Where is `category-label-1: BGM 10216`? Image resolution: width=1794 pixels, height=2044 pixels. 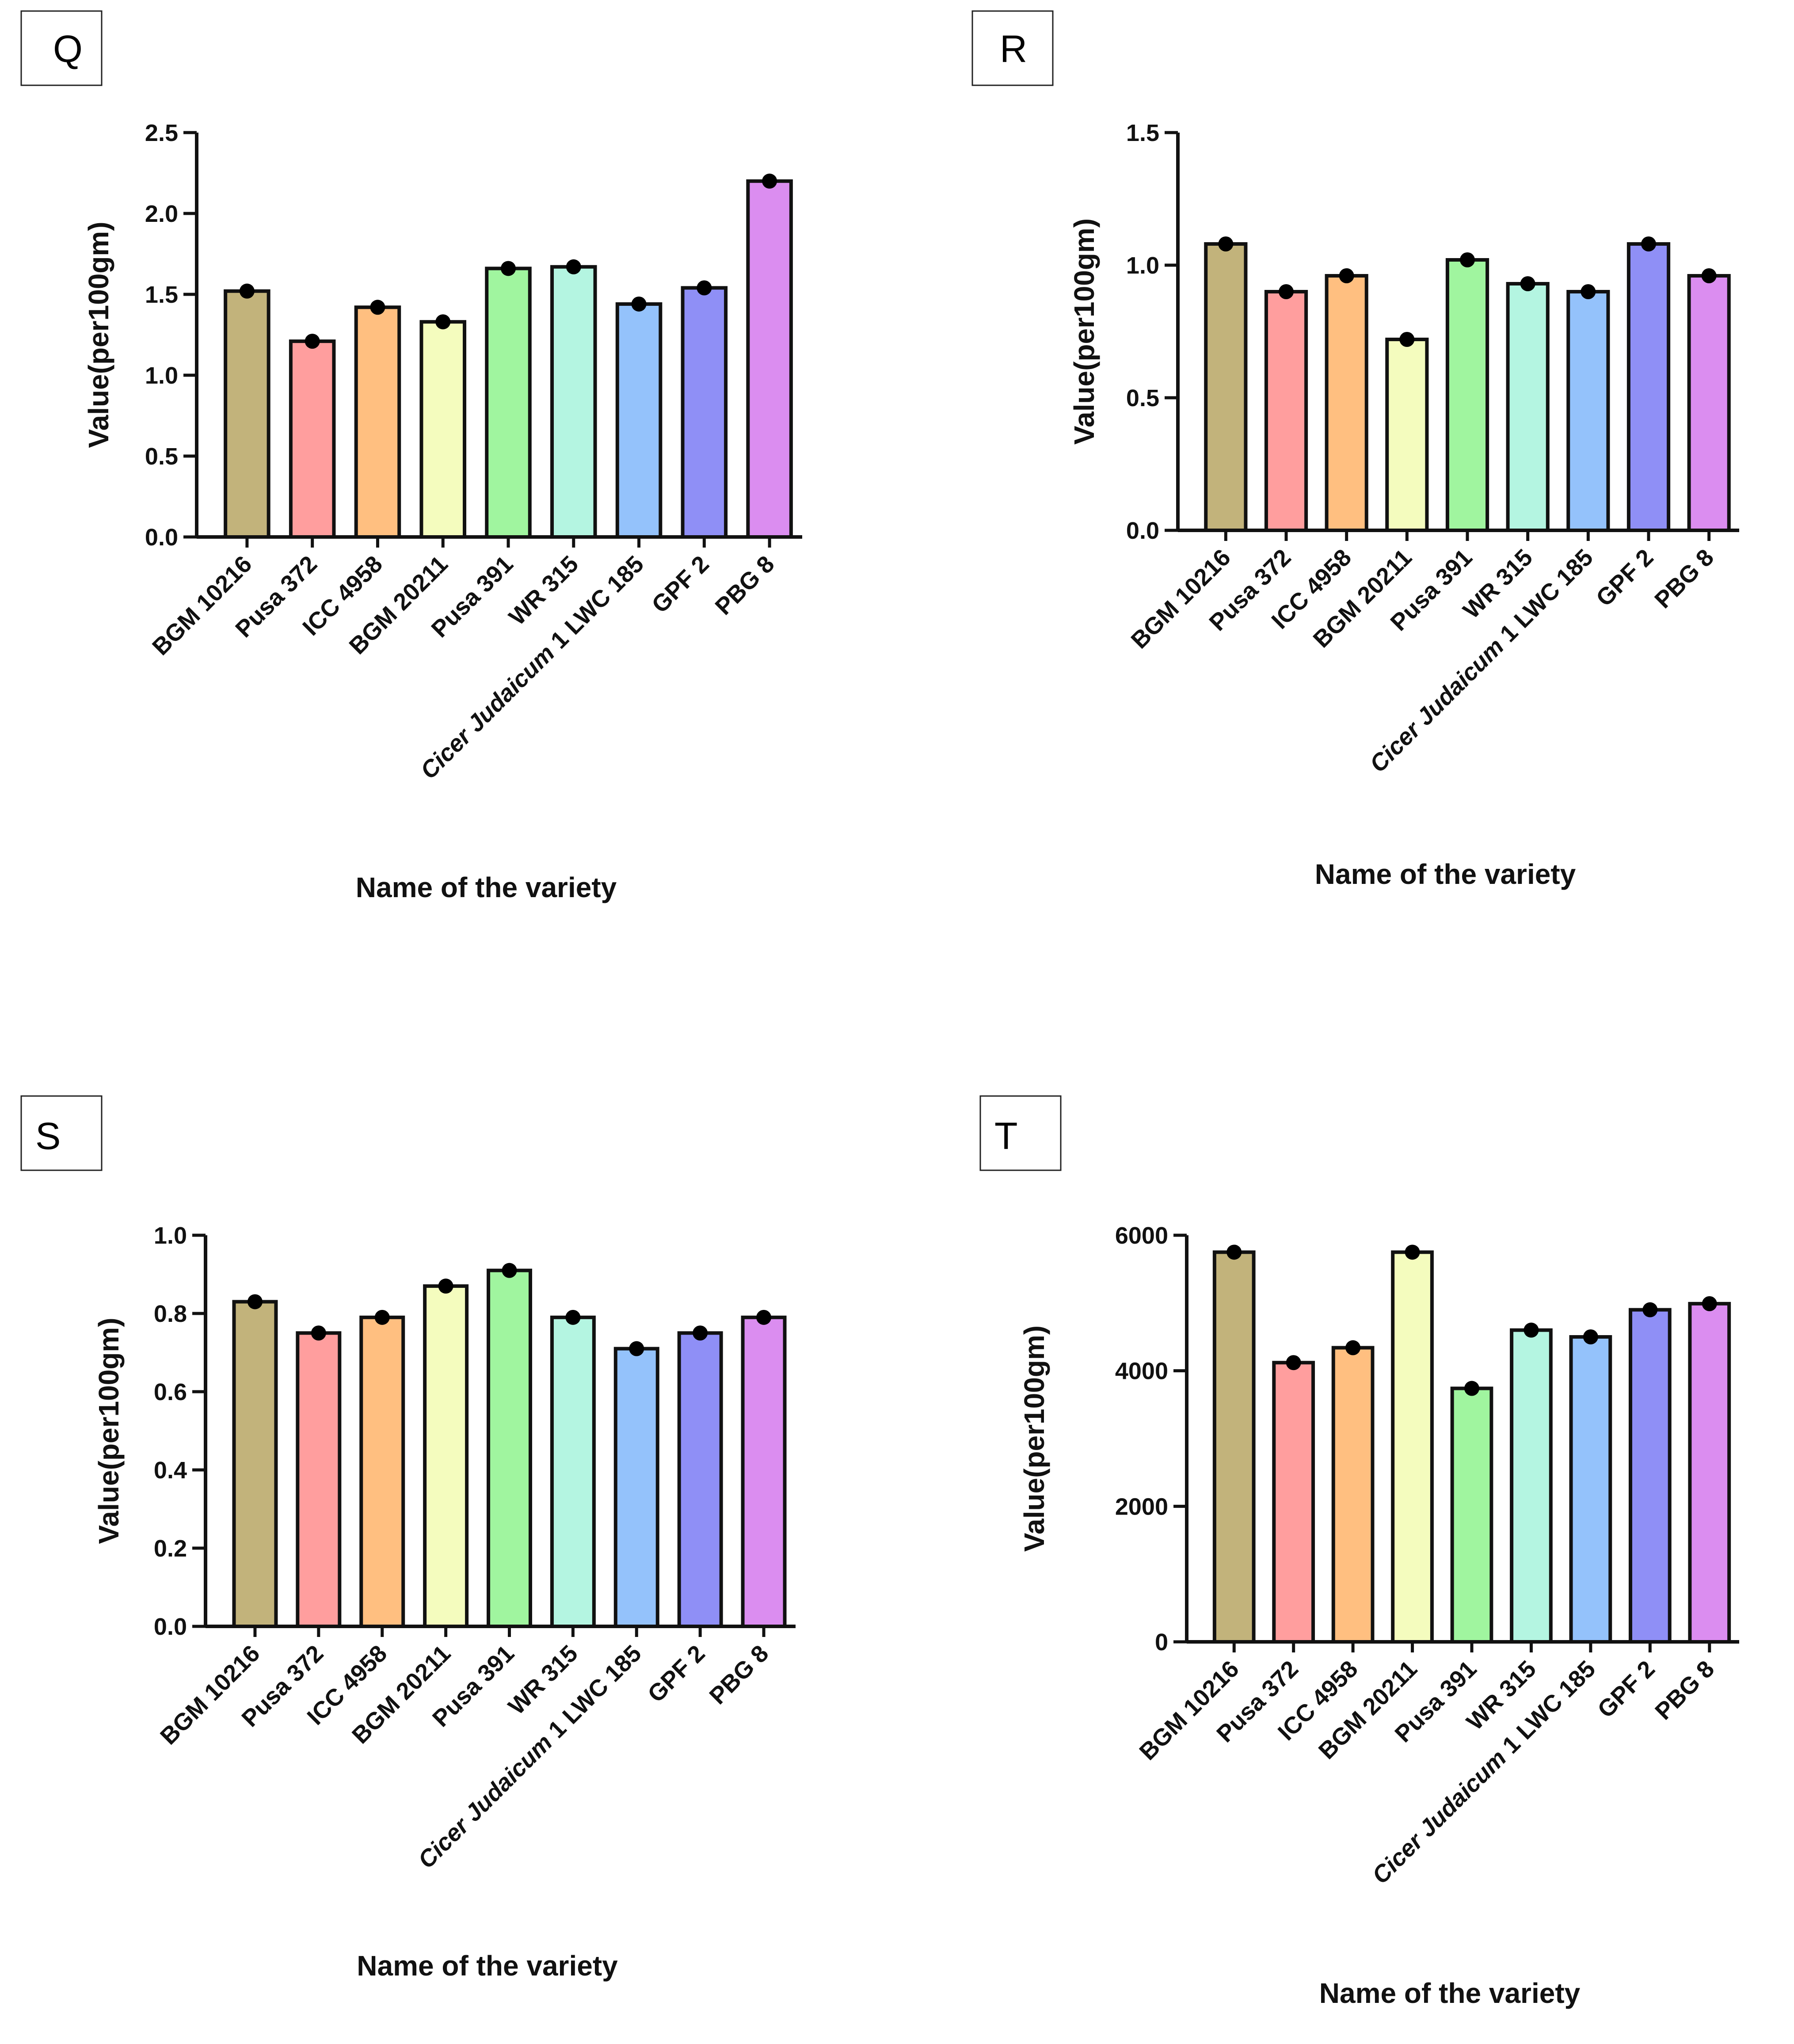 category-label-1: BGM 10216 is located at coordinates (1189, 1711).